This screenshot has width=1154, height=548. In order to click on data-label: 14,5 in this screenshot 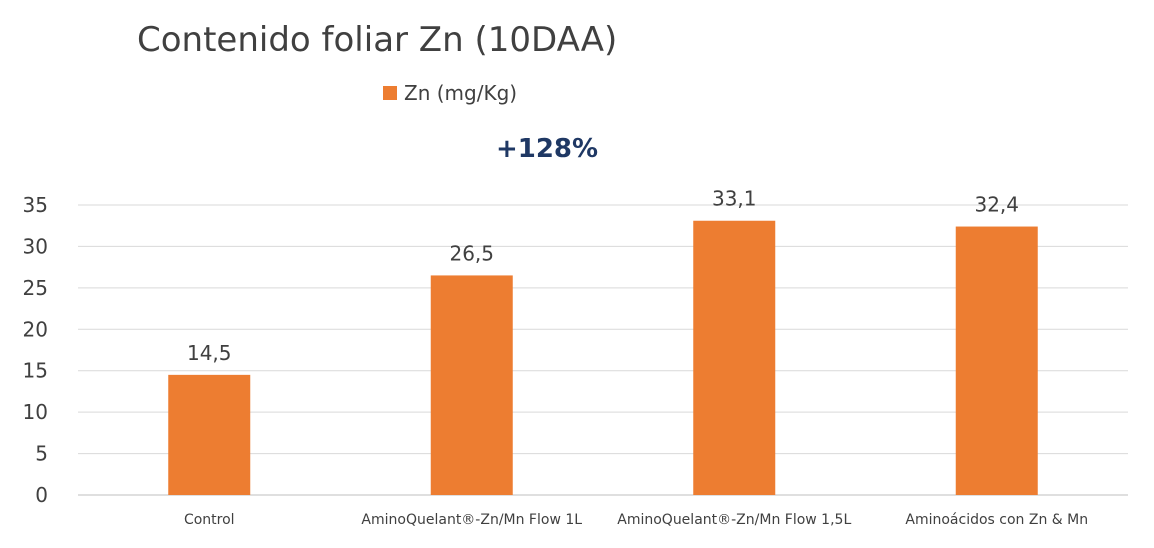, I will do `click(209, 353)`.